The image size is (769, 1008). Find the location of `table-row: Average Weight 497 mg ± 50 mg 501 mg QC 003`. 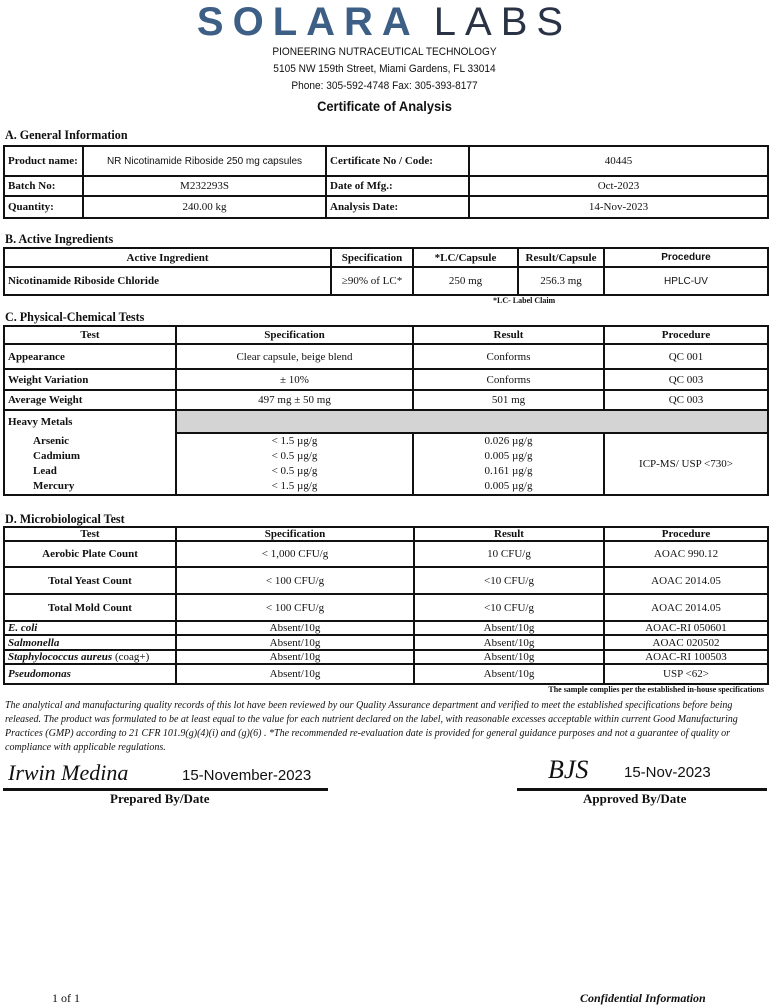

table-row: Average Weight 497 mg ± 50 mg 501 mg QC 003 is located at coordinates (386, 400).